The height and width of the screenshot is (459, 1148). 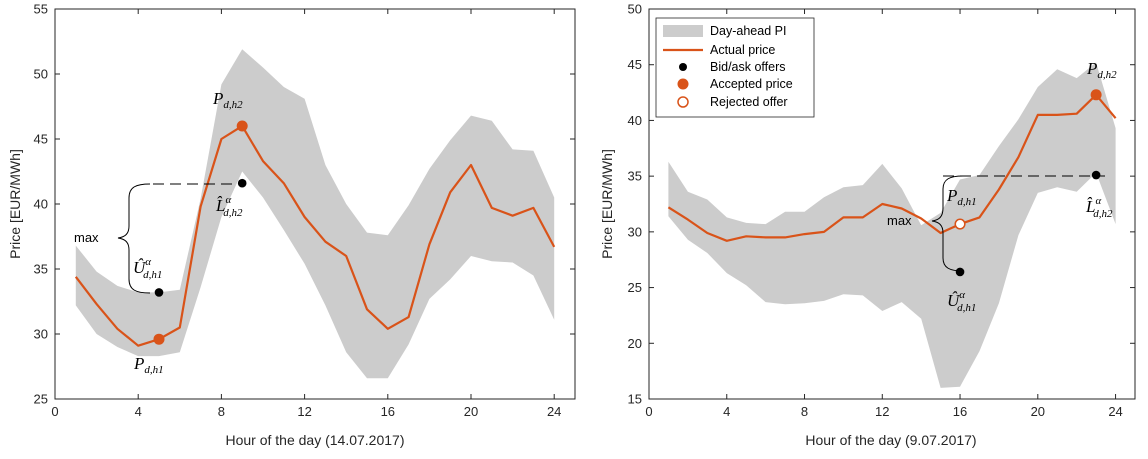 What do you see at coordinates (947, 223) in the screenshot?
I see `right-max-brace` at bounding box center [947, 223].